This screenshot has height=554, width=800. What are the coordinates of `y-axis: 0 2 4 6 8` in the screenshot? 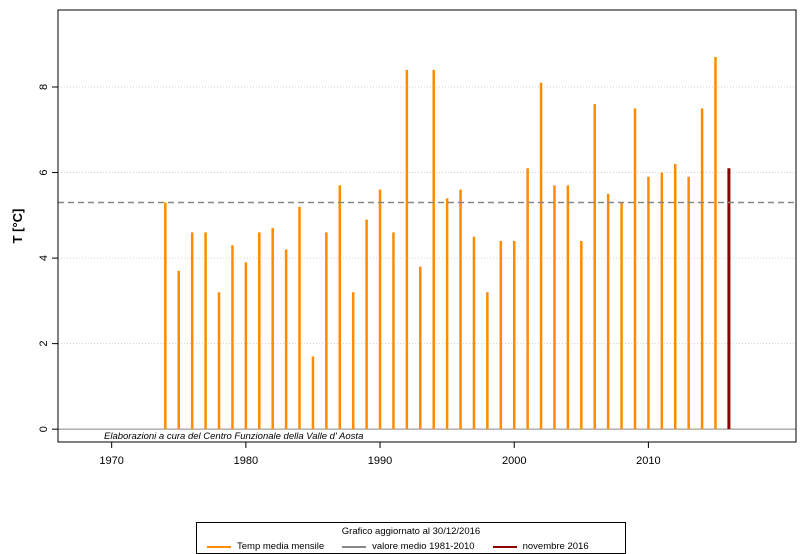 It's located at (48, 258).